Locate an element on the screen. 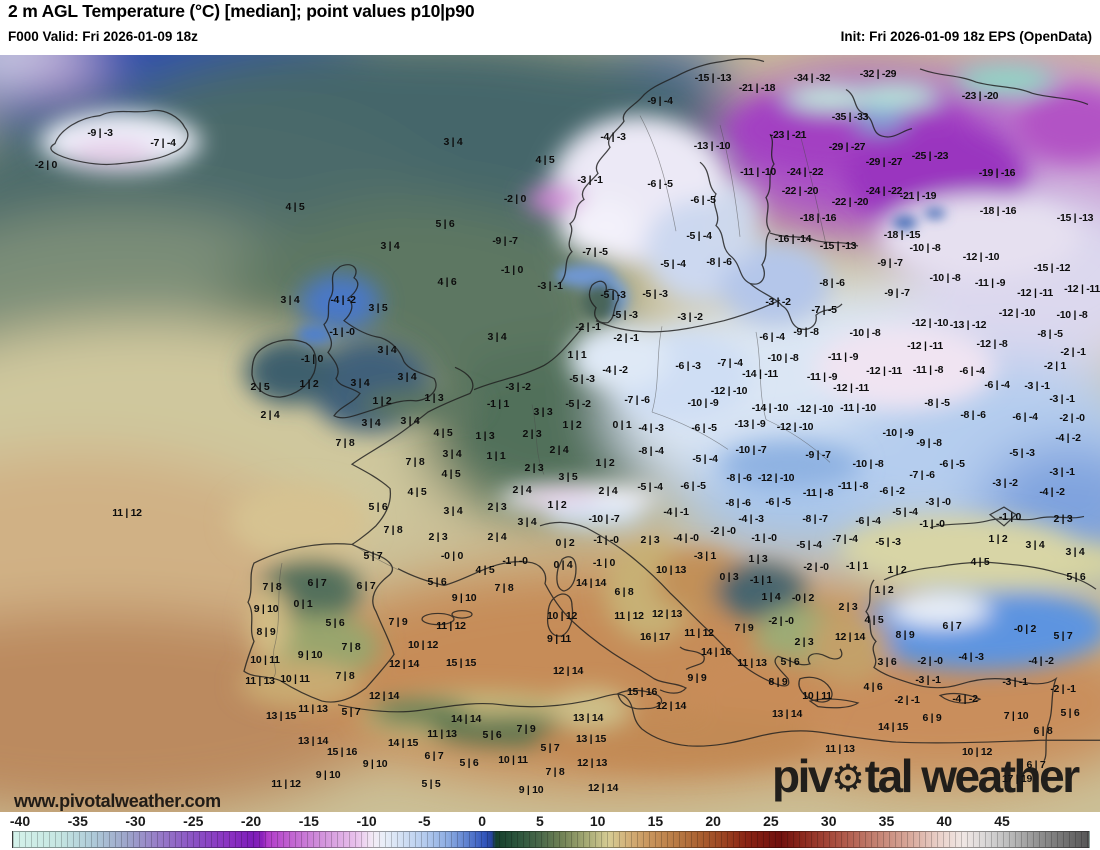 This screenshot has width=1100, height=850. point-value: 14 | 15 is located at coordinates (893, 726).